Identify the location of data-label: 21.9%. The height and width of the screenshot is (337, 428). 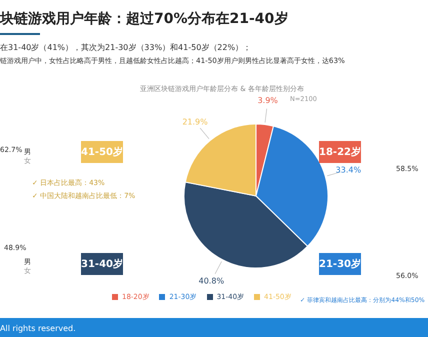
(195, 121).